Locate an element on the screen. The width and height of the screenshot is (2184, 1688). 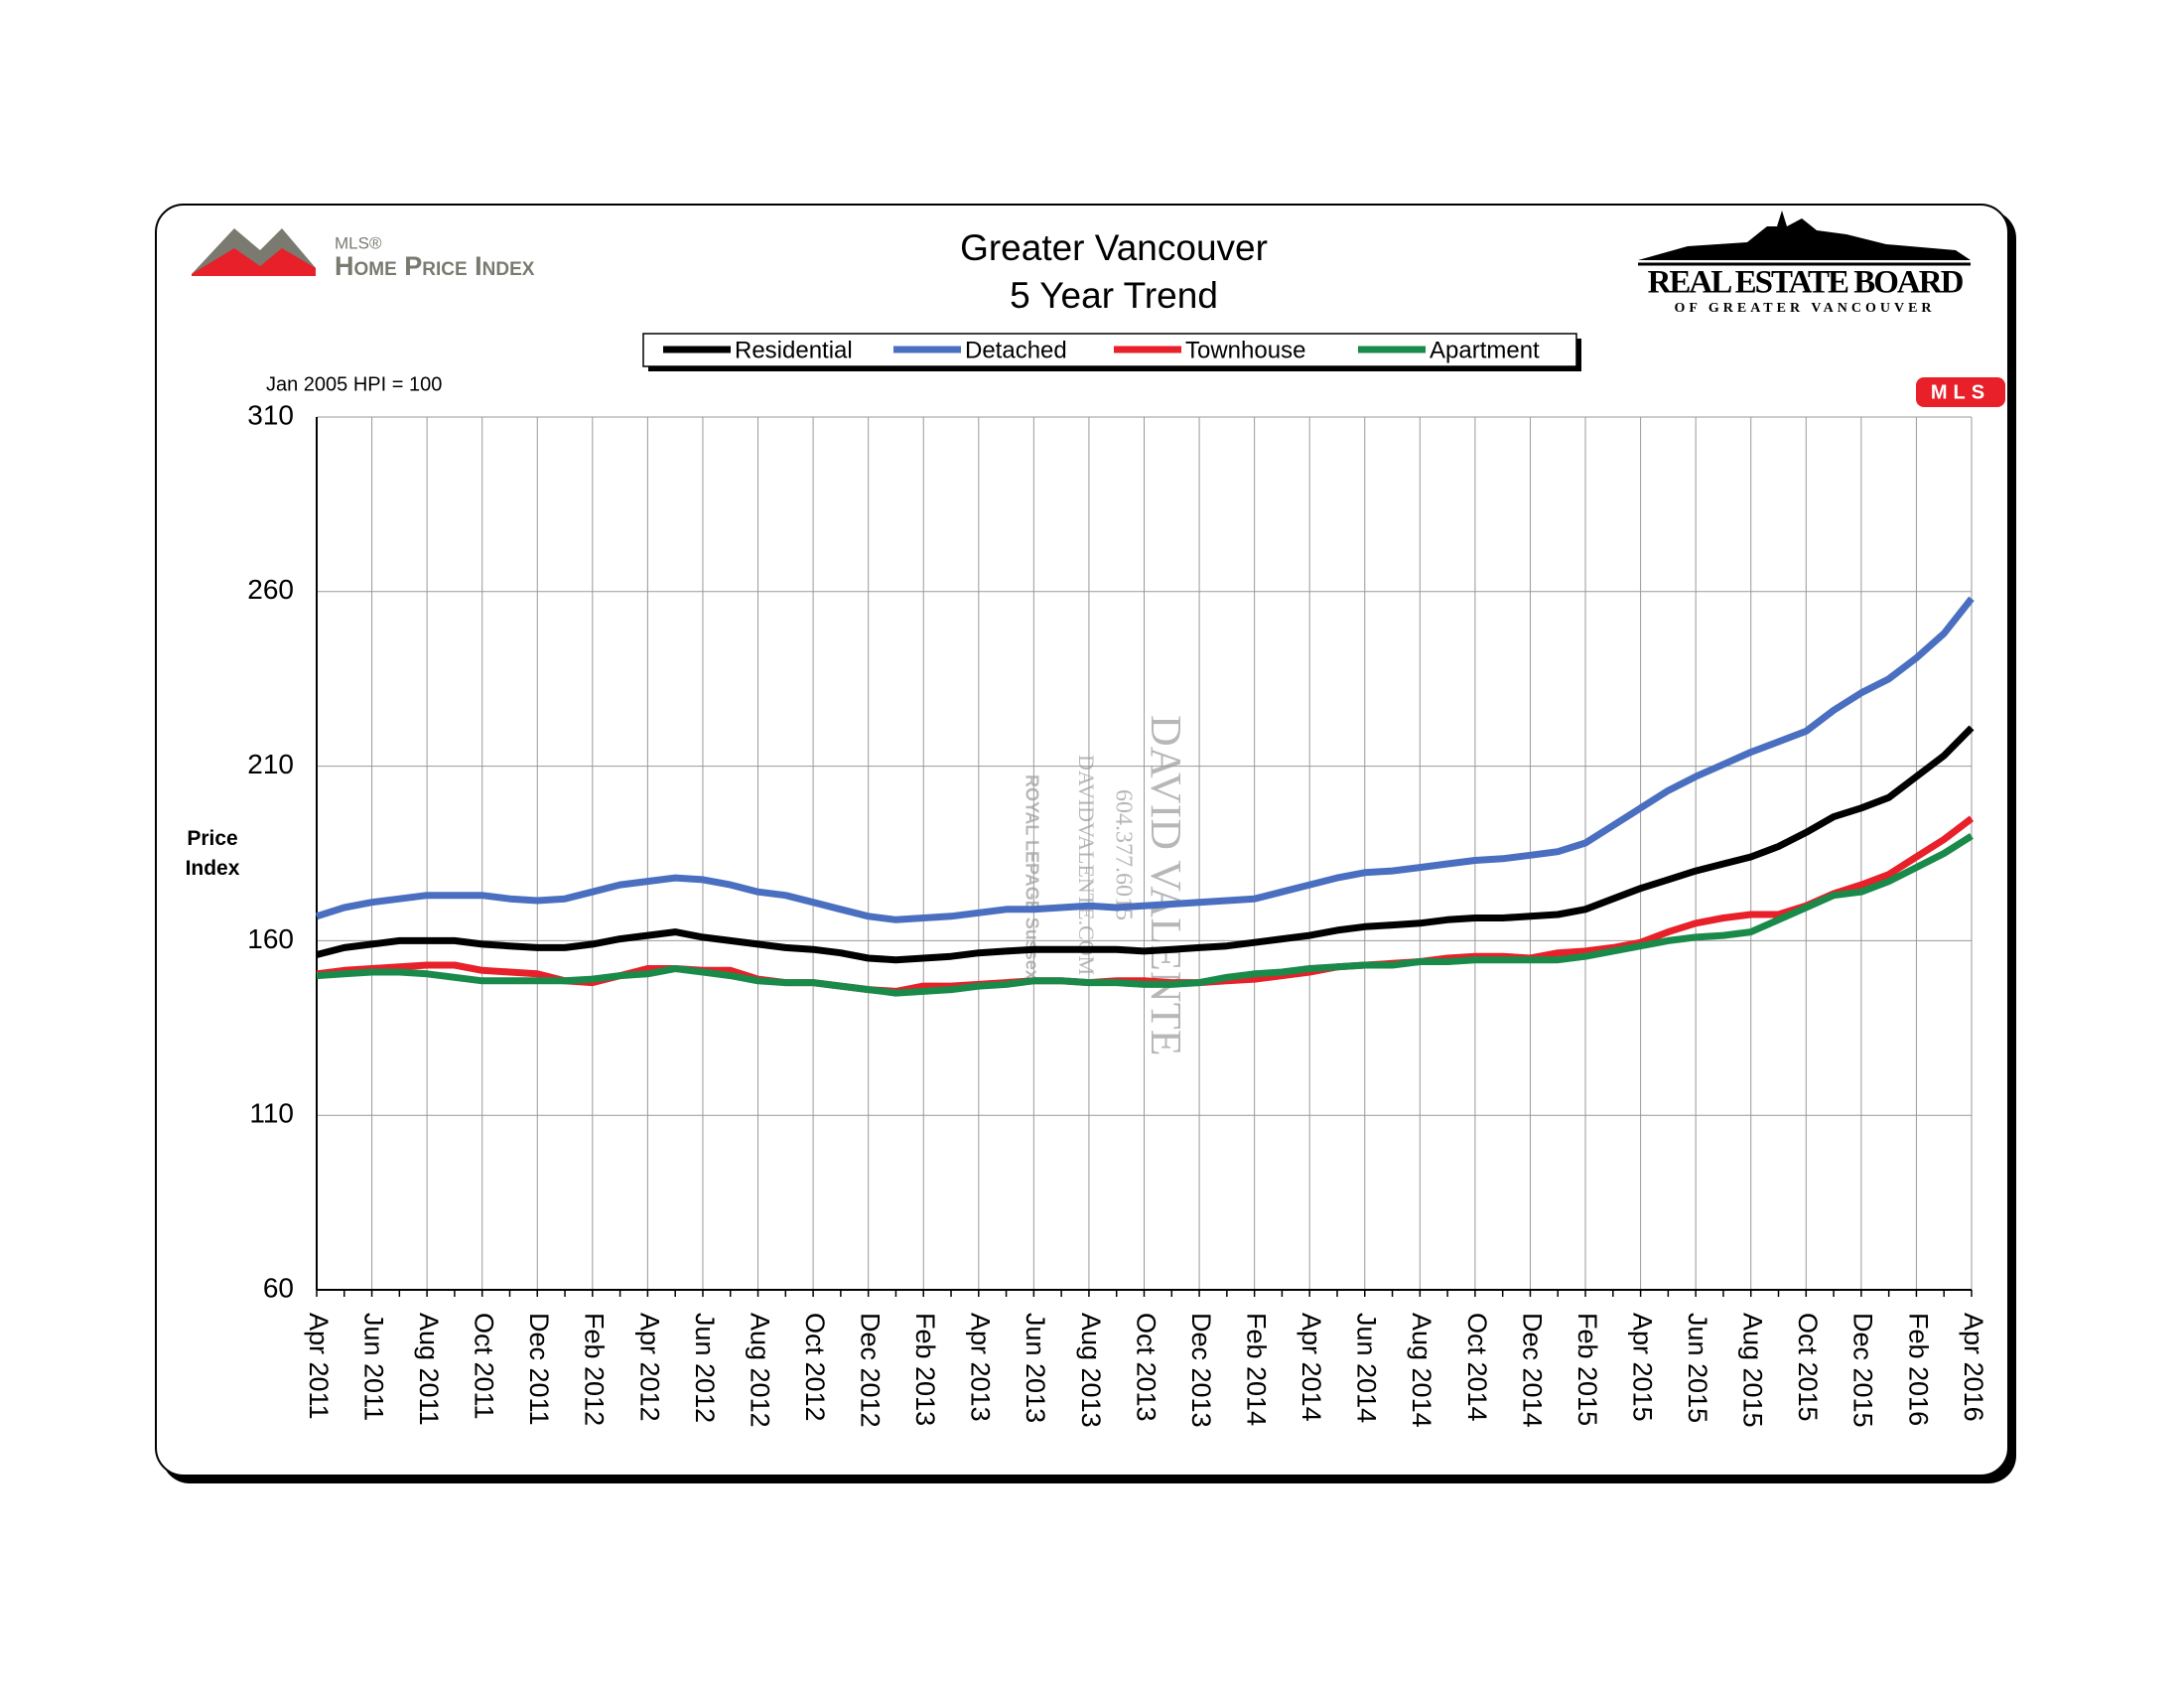
x-tick-label: Feb 2013 is located at coordinates (925, 1369).